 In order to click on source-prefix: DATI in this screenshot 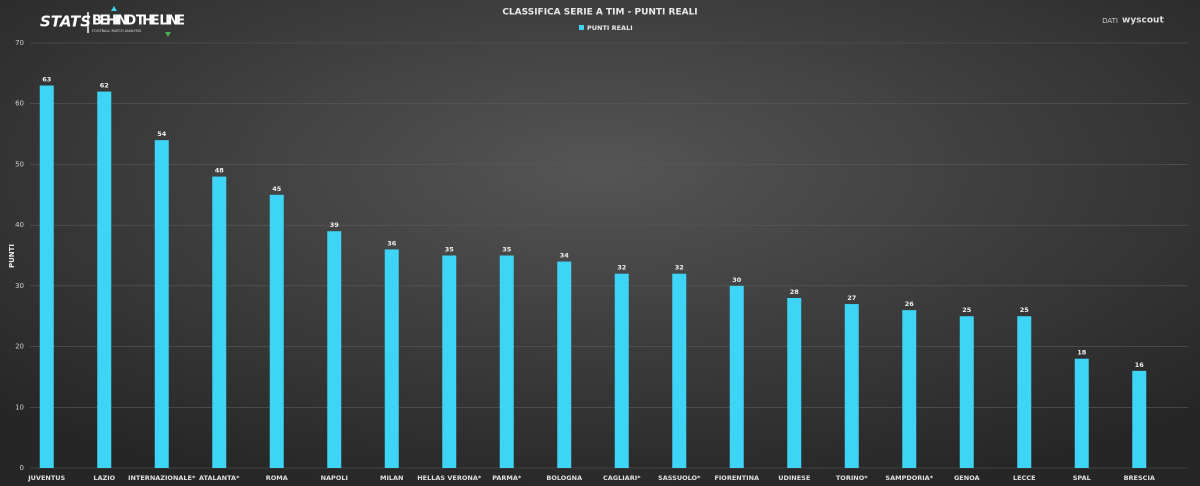, I will do `click(1110, 21)`.